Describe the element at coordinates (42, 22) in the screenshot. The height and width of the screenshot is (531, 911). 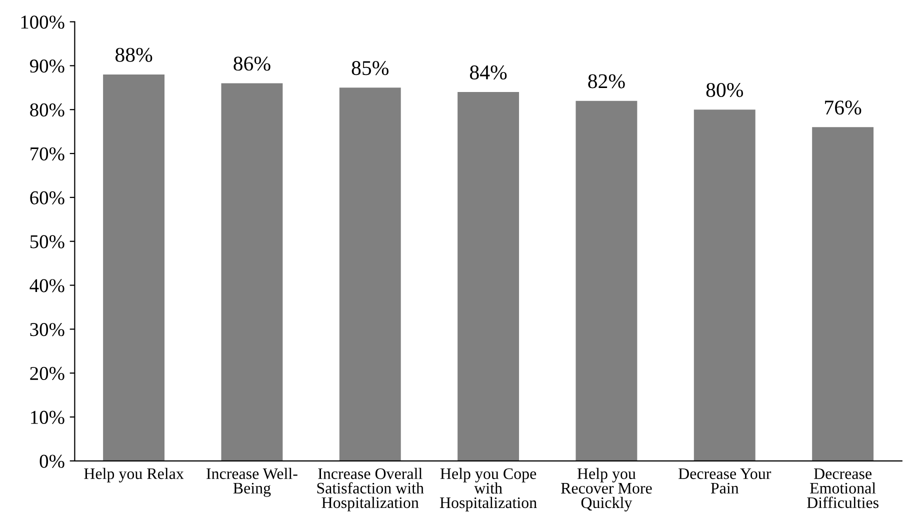
I see `y-tick-label: 100%` at that location.